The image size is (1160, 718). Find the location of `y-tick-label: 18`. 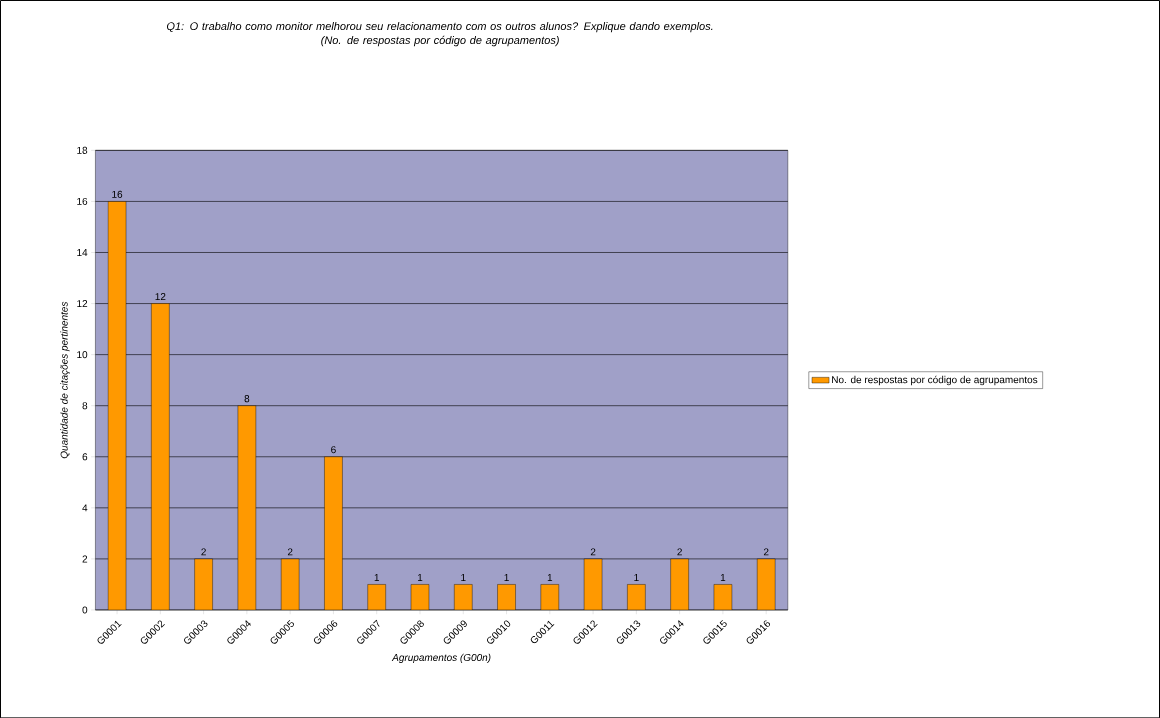

y-tick-label: 18 is located at coordinates (82, 150).